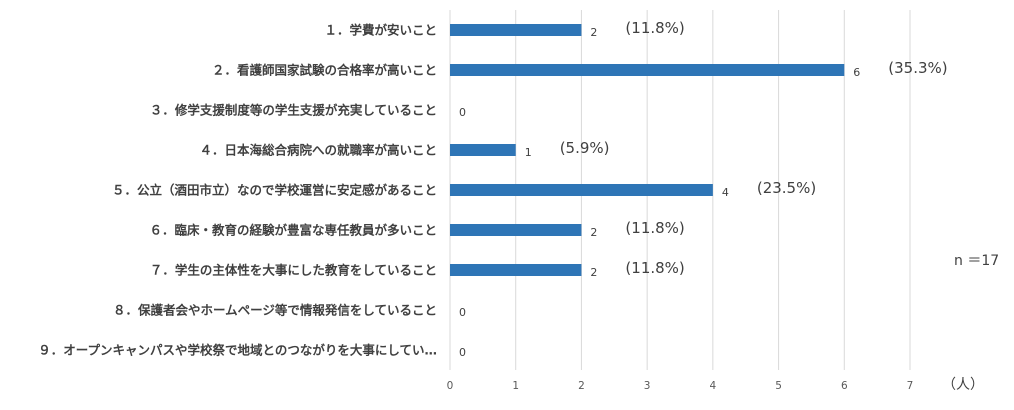  Describe the element at coordinates (910, 386) in the screenshot. I see `x-tick-label: 7` at that location.